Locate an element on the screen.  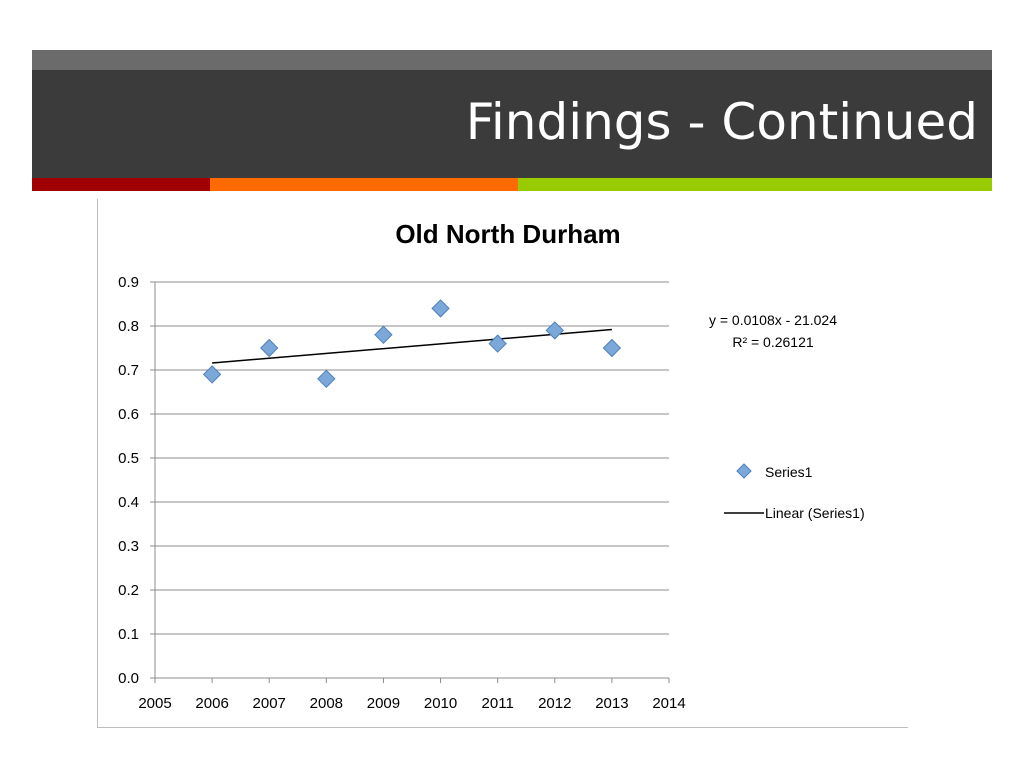
y-tick-label-0.5: 0.5 is located at coordinates (128, 458).